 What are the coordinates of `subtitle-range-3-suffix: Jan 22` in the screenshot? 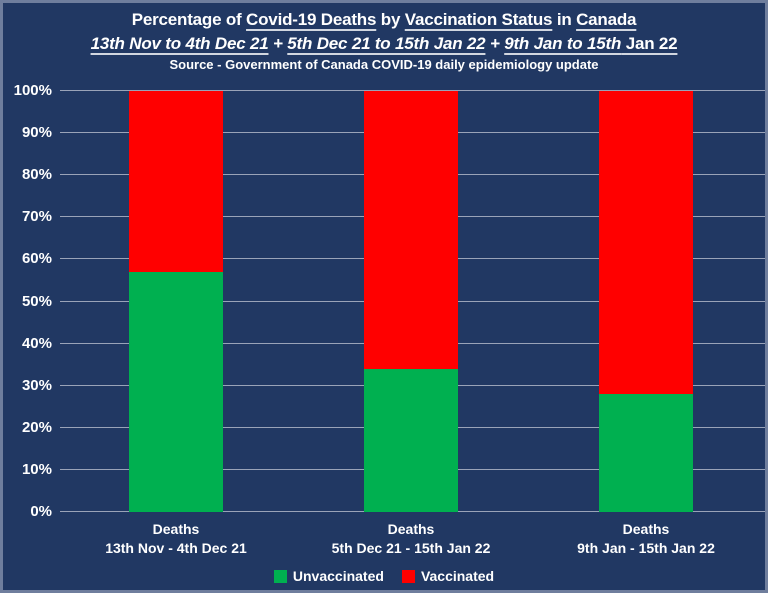 It's located at (649, 43).